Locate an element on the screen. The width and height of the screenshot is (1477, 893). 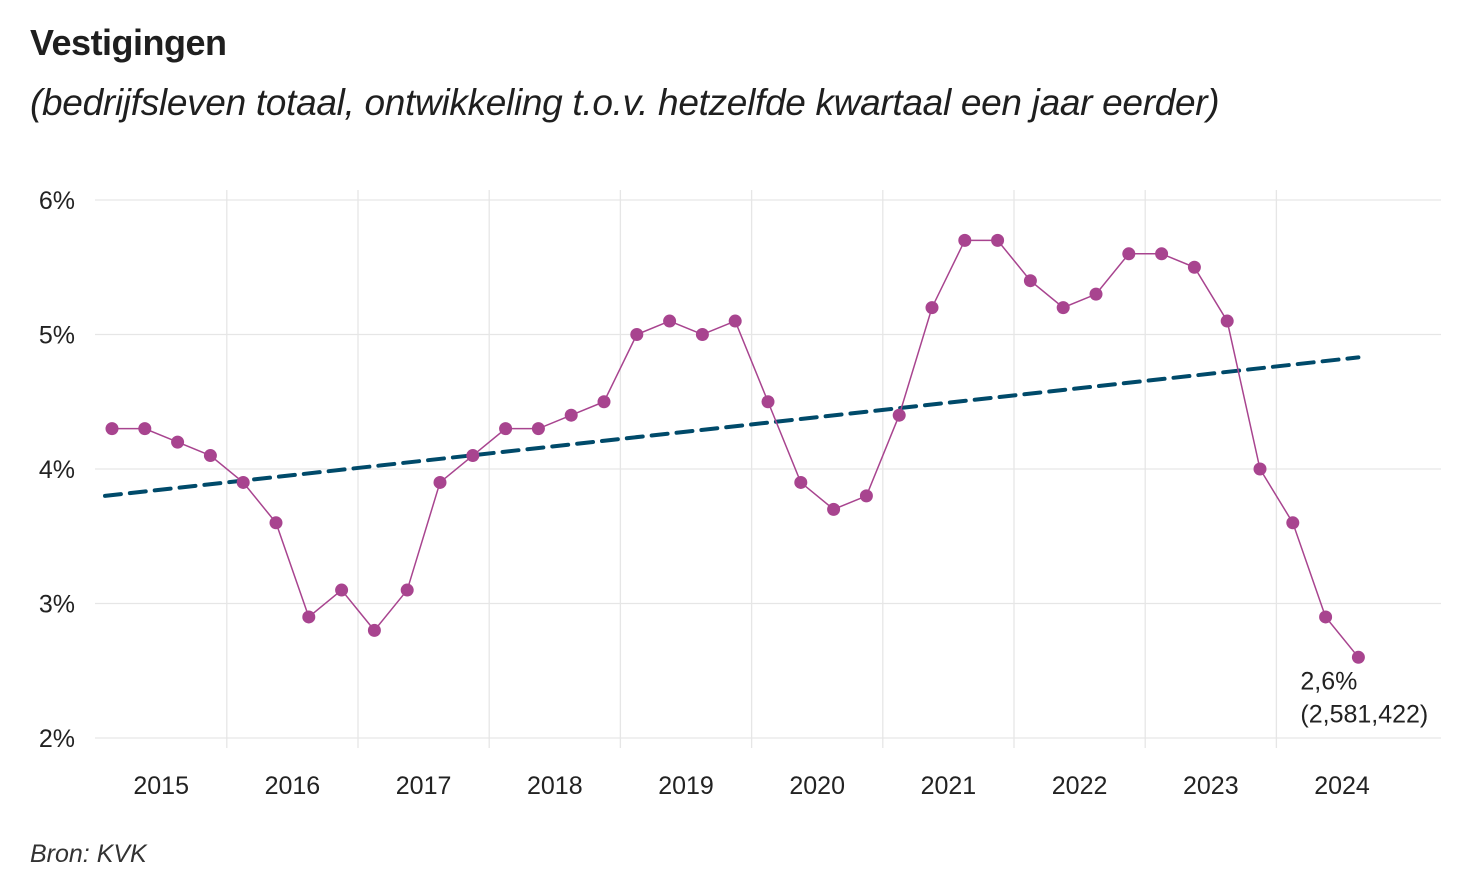
x-tick-label: 2020 is located at coordinates (817, 786).